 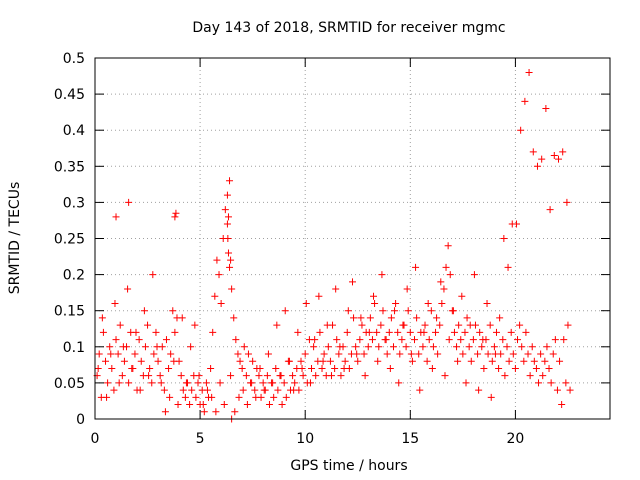 I want to click on x-tick-label: 10, so click(x=305, y=439).